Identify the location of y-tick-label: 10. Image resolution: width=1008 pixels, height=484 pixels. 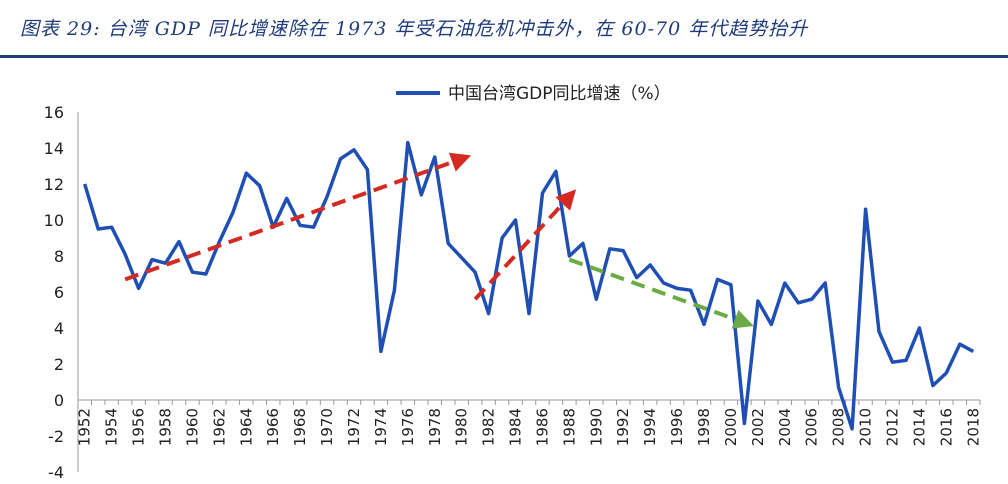
(54, 220).